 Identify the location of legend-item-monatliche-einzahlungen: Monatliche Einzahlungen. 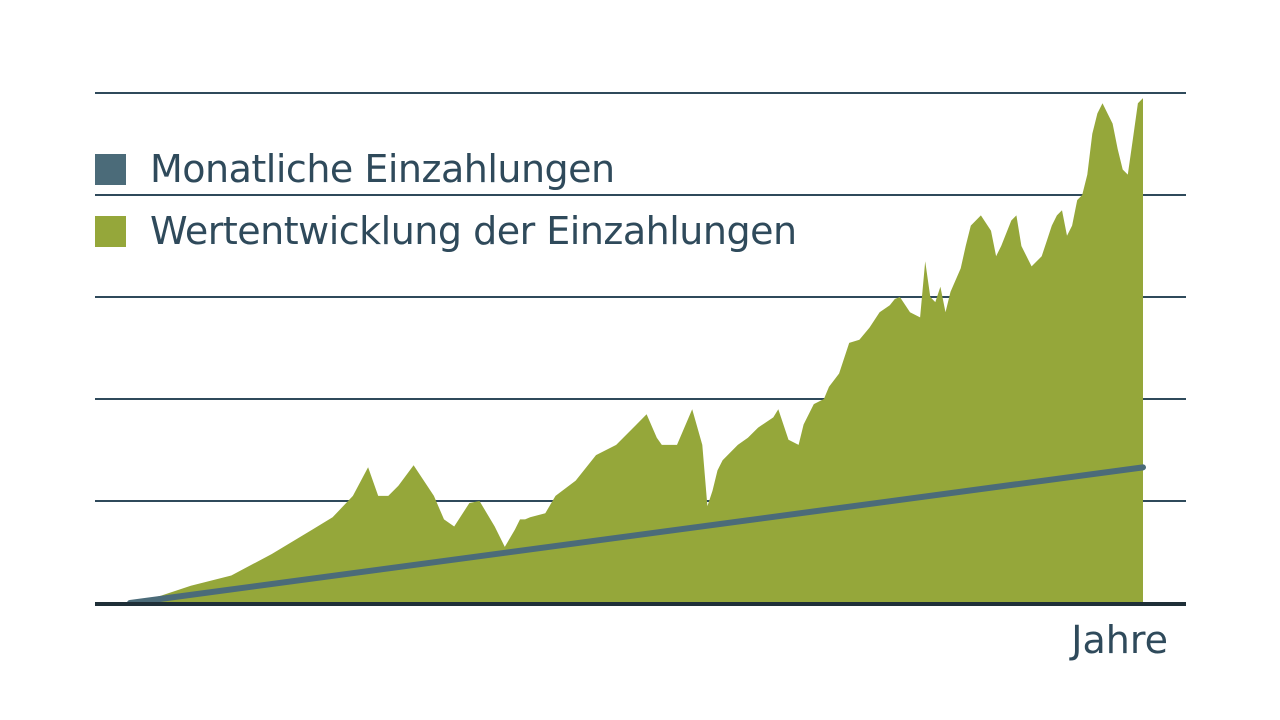
(446, 169).